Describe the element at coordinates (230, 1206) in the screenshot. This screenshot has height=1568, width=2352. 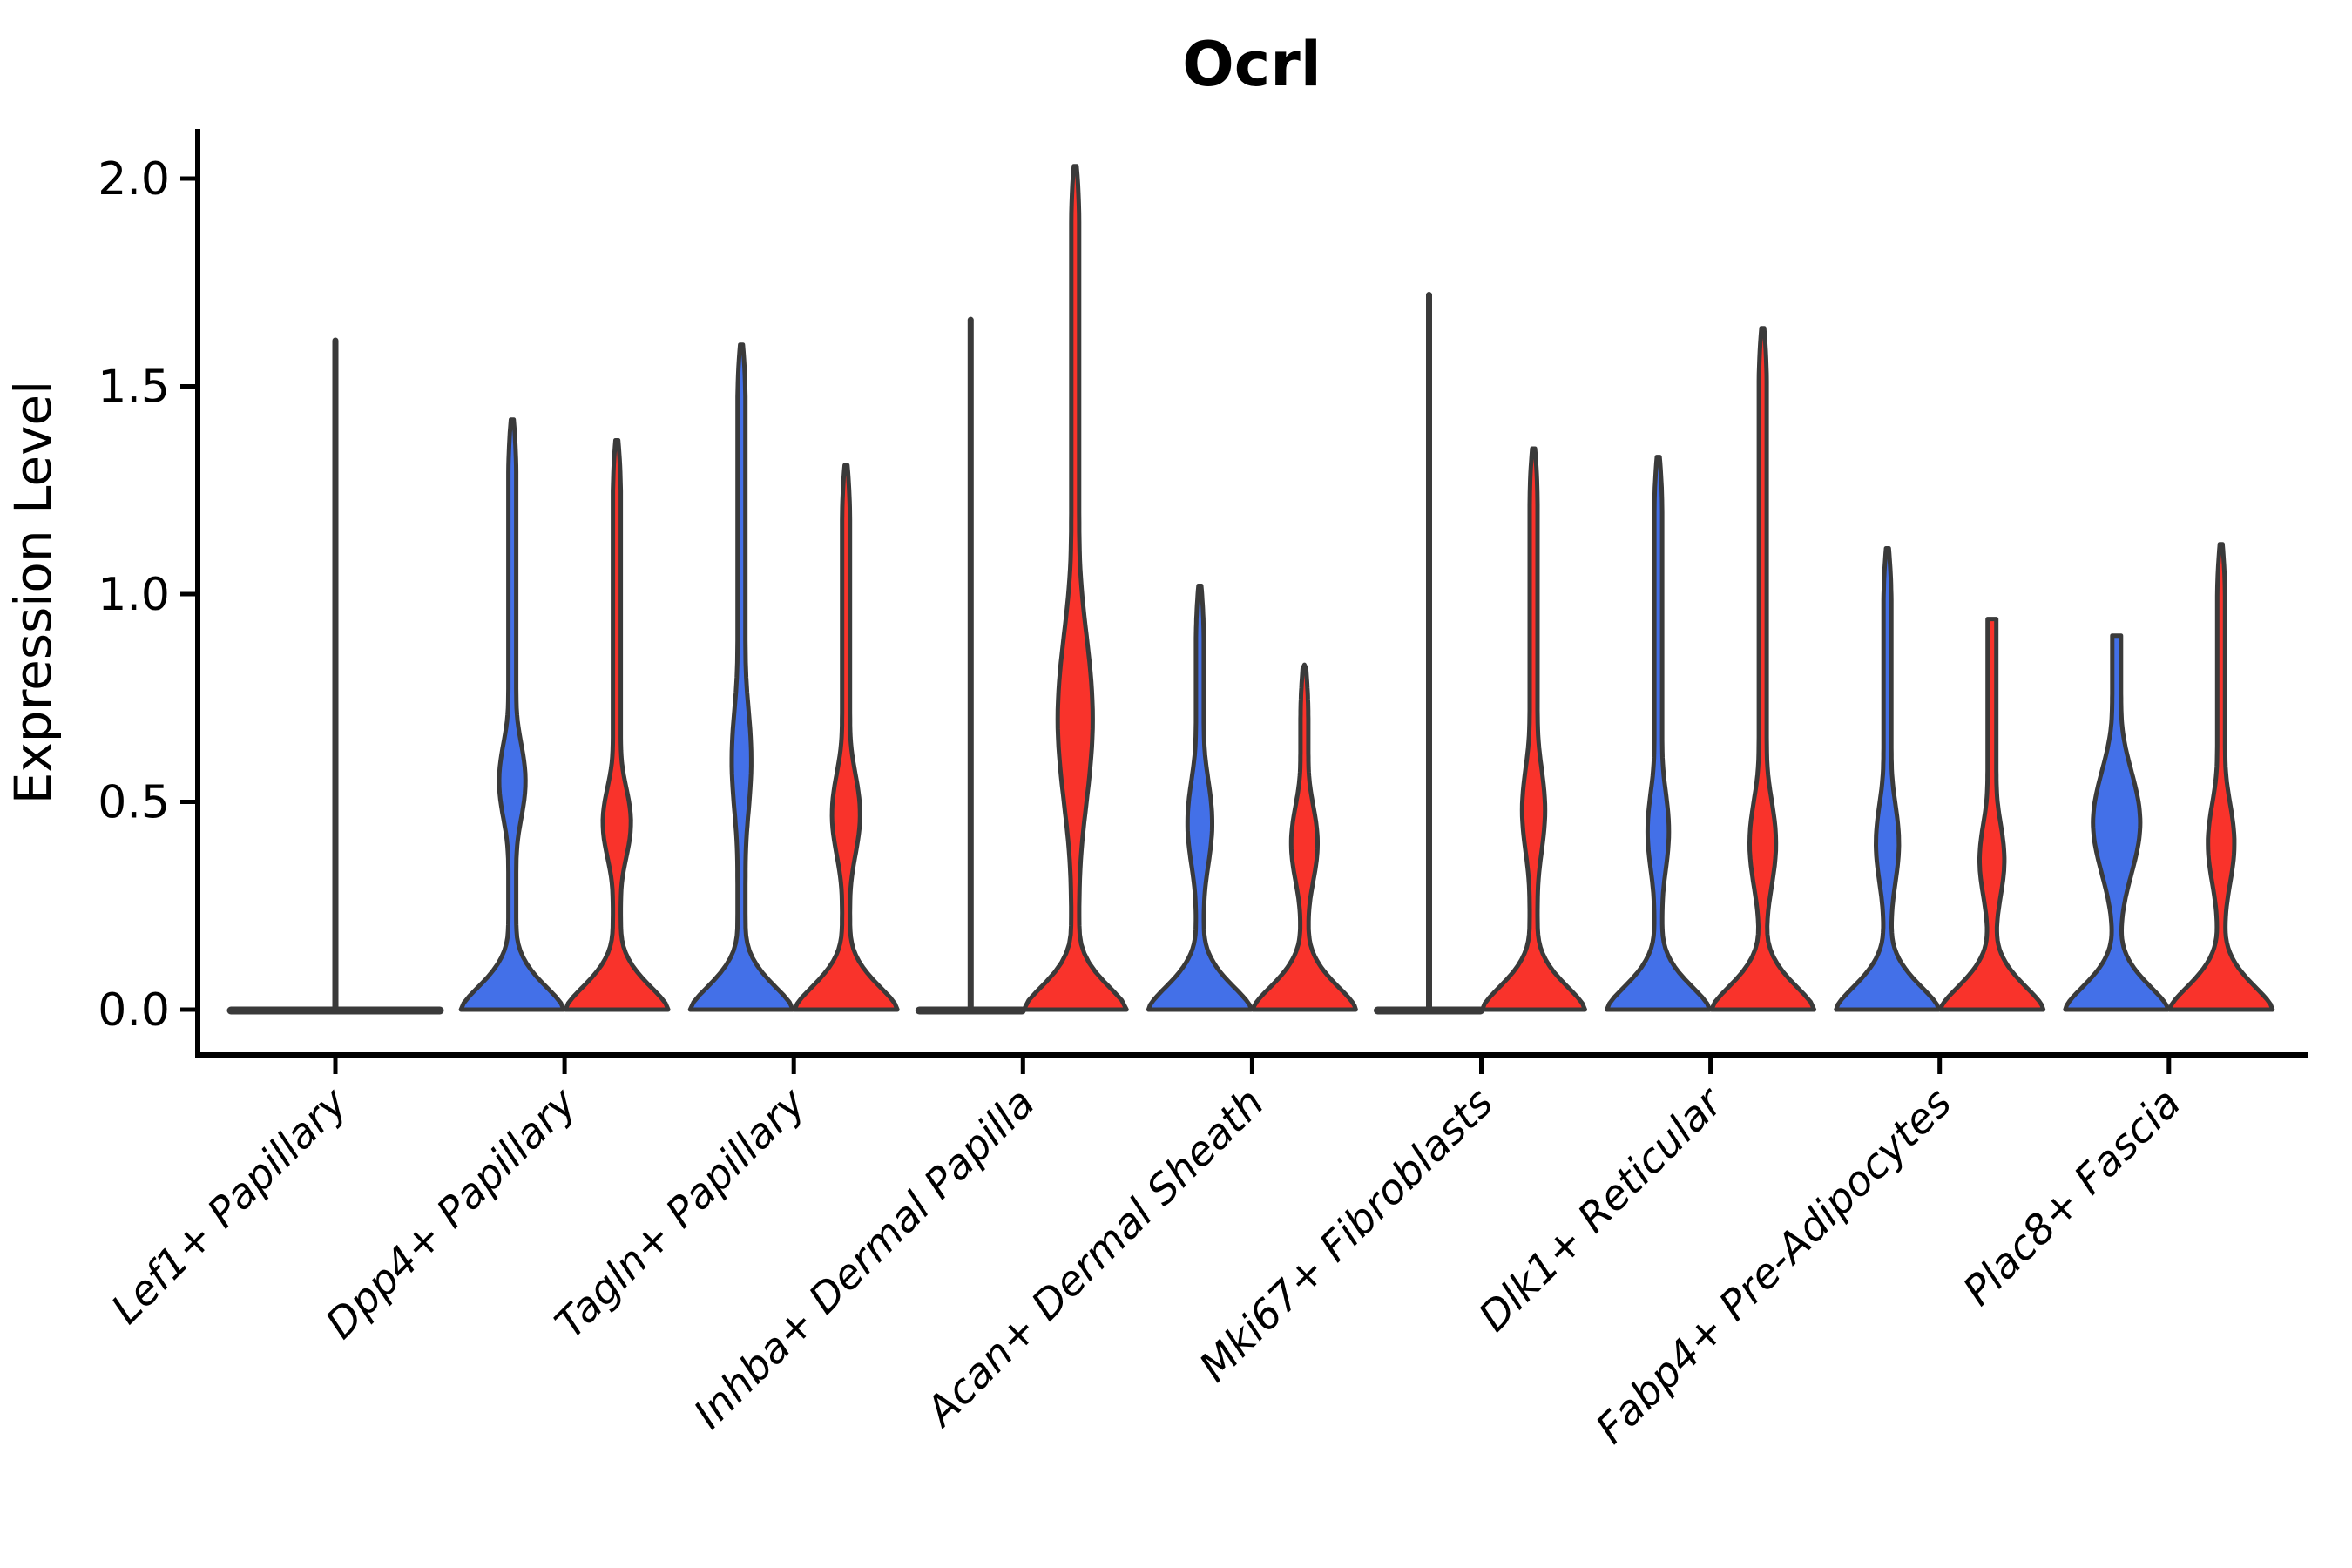
I see `x-category-label: Lef1+ Papillary` at that location.